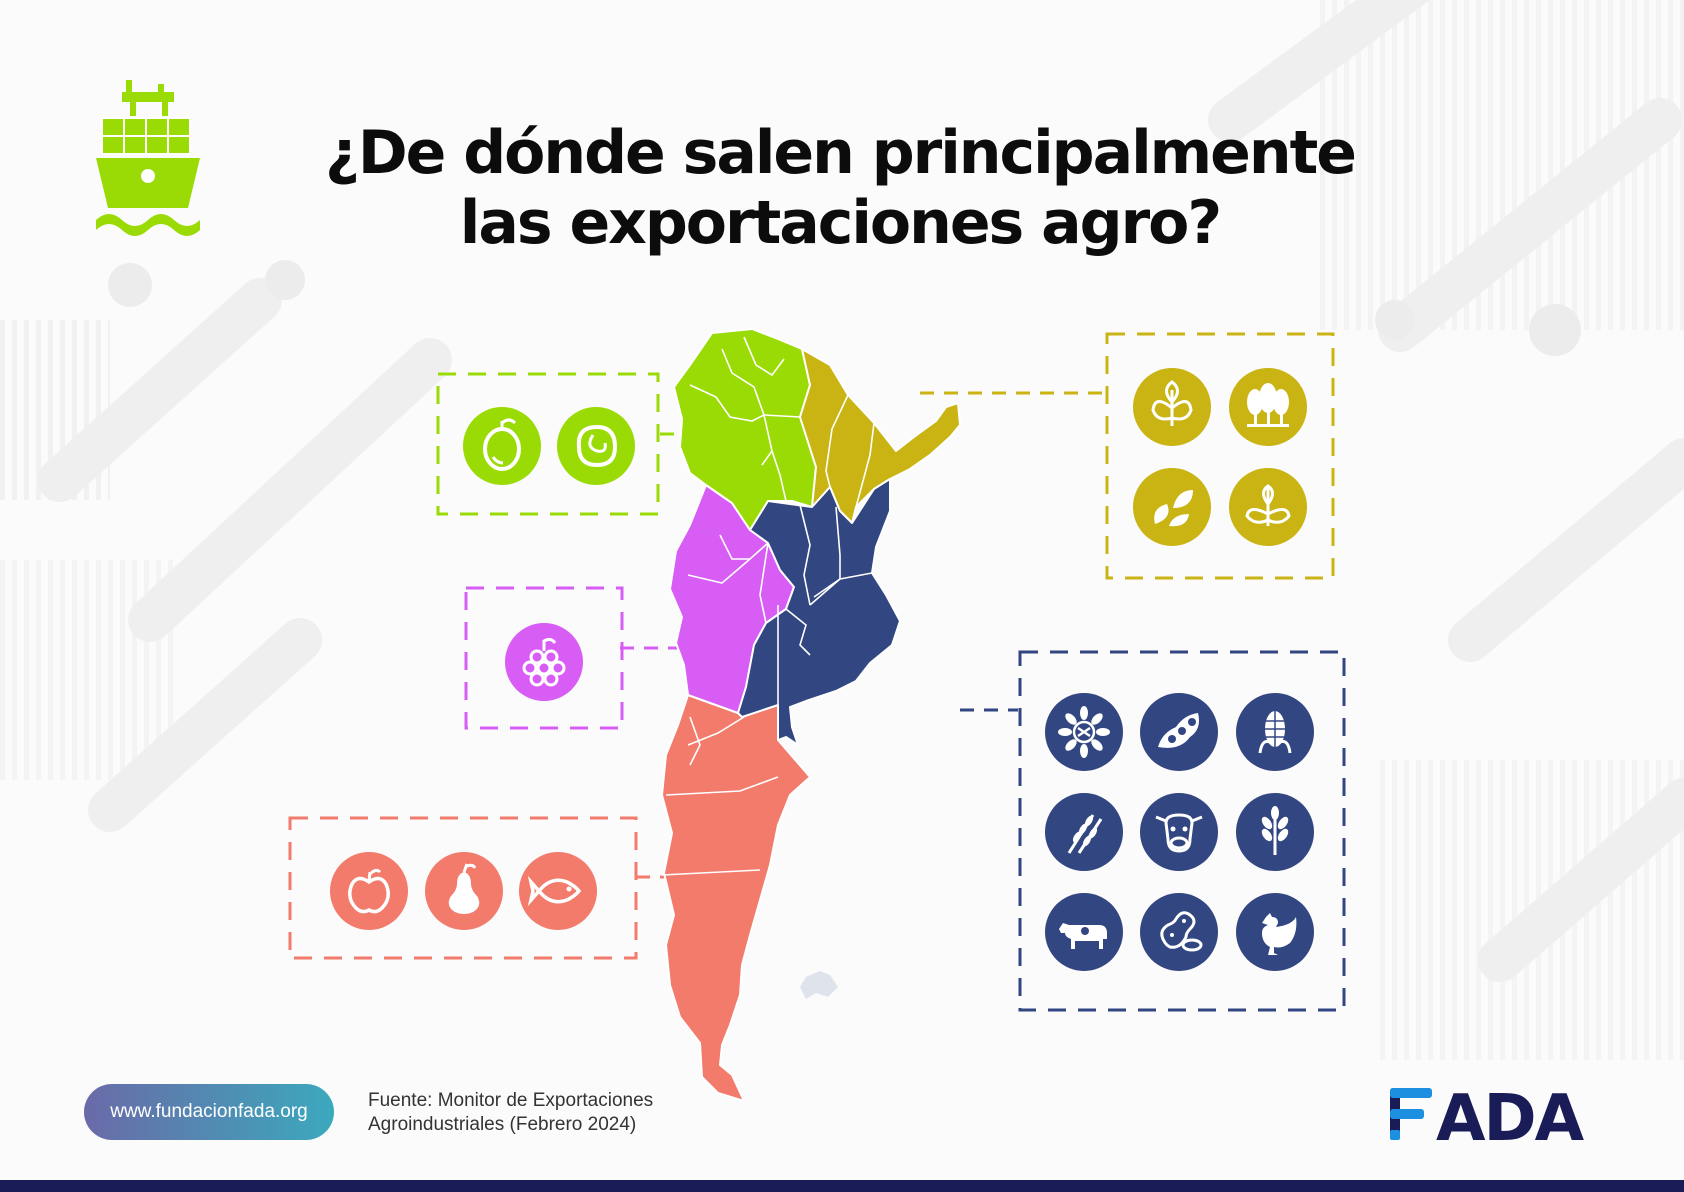  Describe the element at coordinates (1084, 732) in the screenshot. I see `sunflower-icon` at that location.